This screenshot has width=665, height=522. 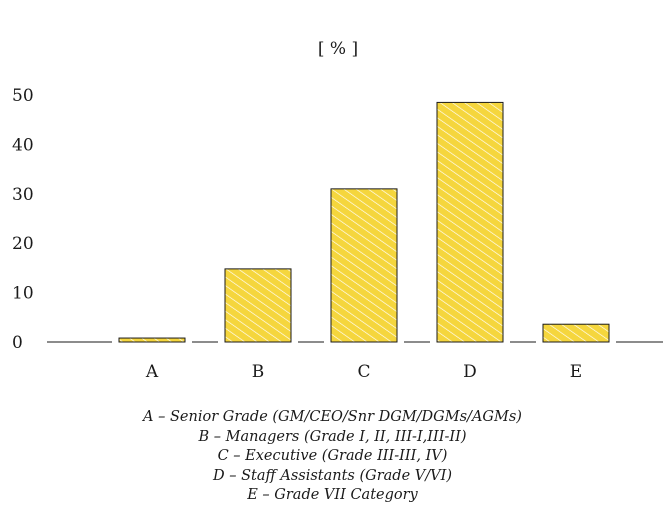 What do you see at coordinates (258, 372) in the screenshot?
I see `x-tick-label-b: B` at bounding box center [258, 372].